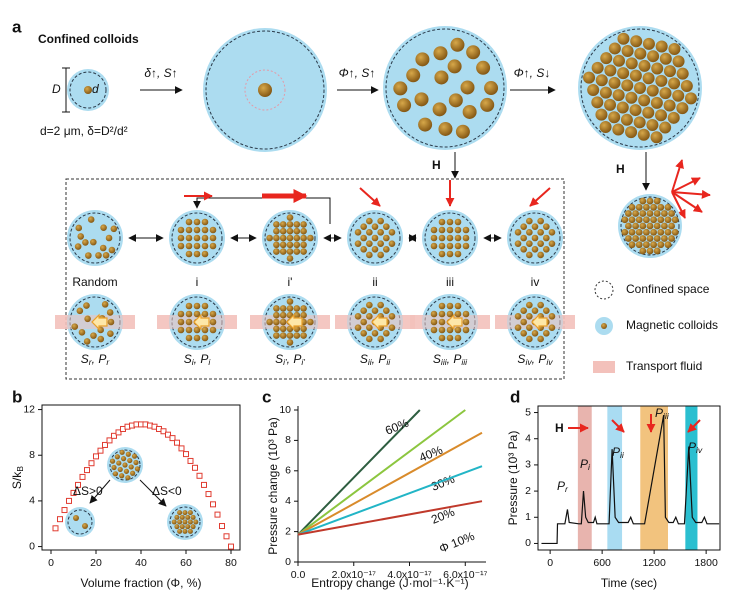  Describe the element at coordinates (285, 410) in the screenshot. I see `y-tick-label: 10` at that location.